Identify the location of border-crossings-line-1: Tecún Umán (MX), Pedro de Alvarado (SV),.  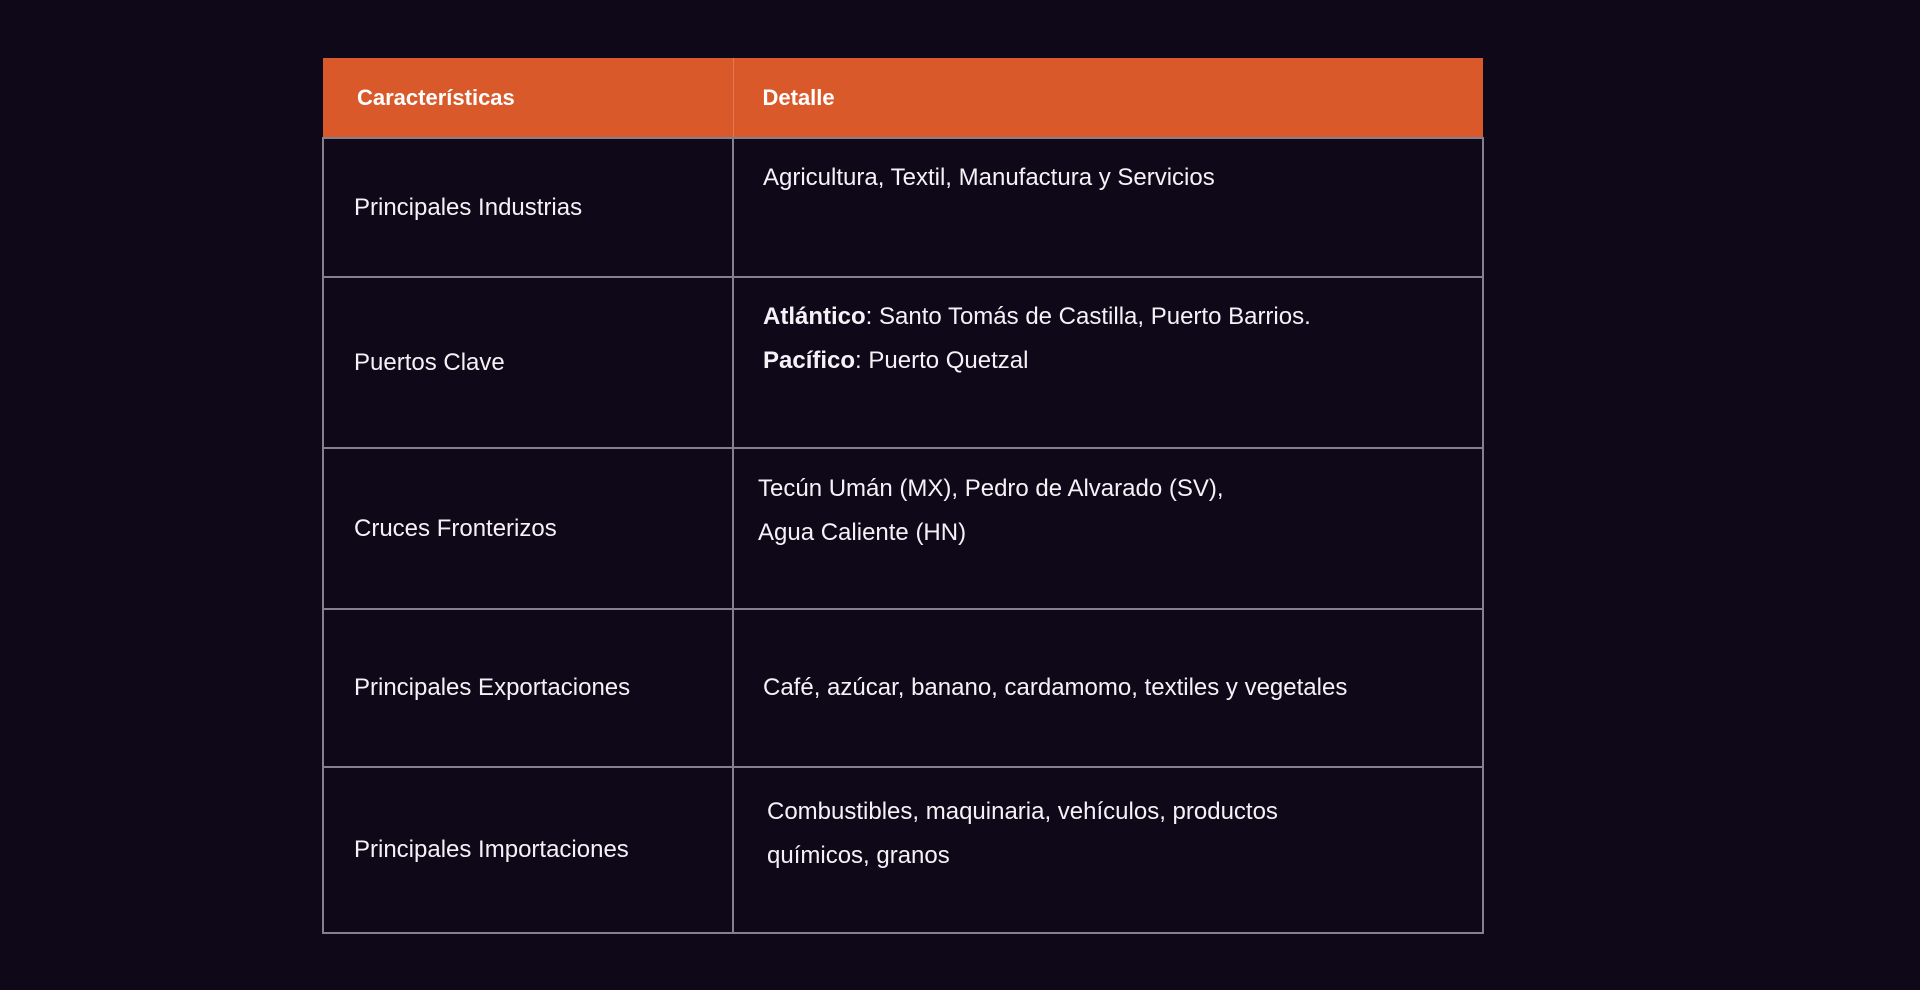
(991, 488).